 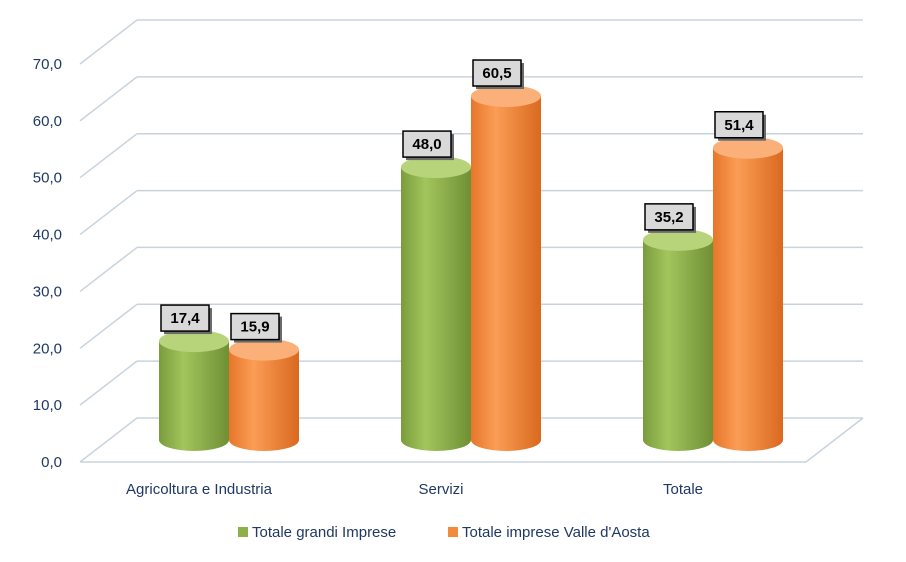 I want to click on x-tick-label: Agricoltura e Industria, so click(x=199, y=489).